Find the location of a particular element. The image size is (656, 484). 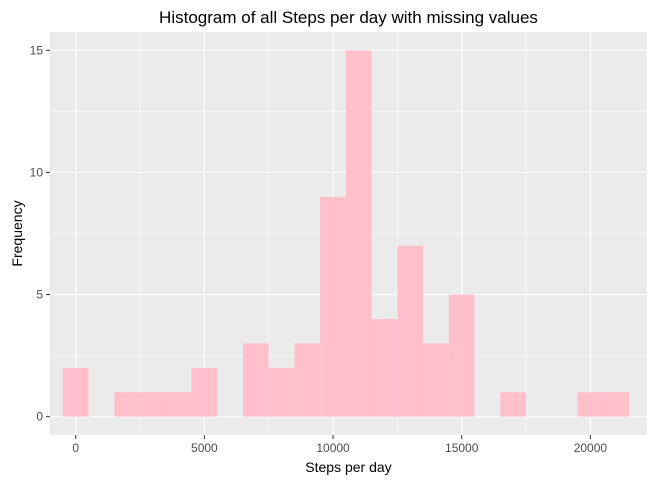

y-tick-label: 5 is located at coordinates (39, 295).